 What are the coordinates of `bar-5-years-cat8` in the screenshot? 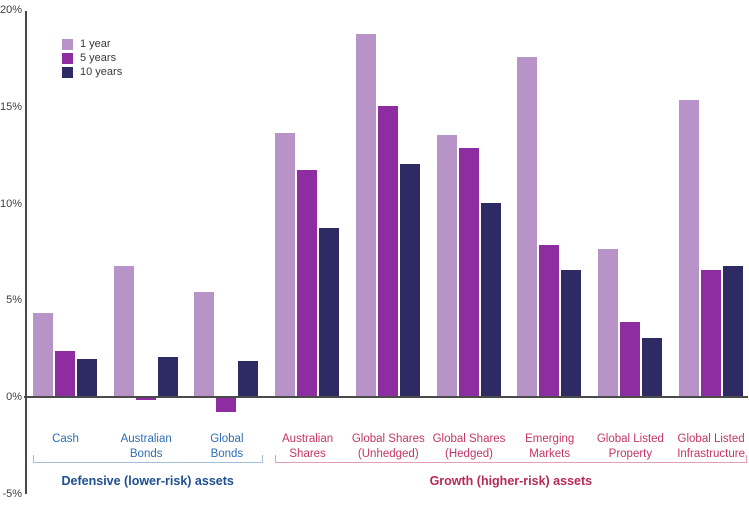 It's located at (710, 333).